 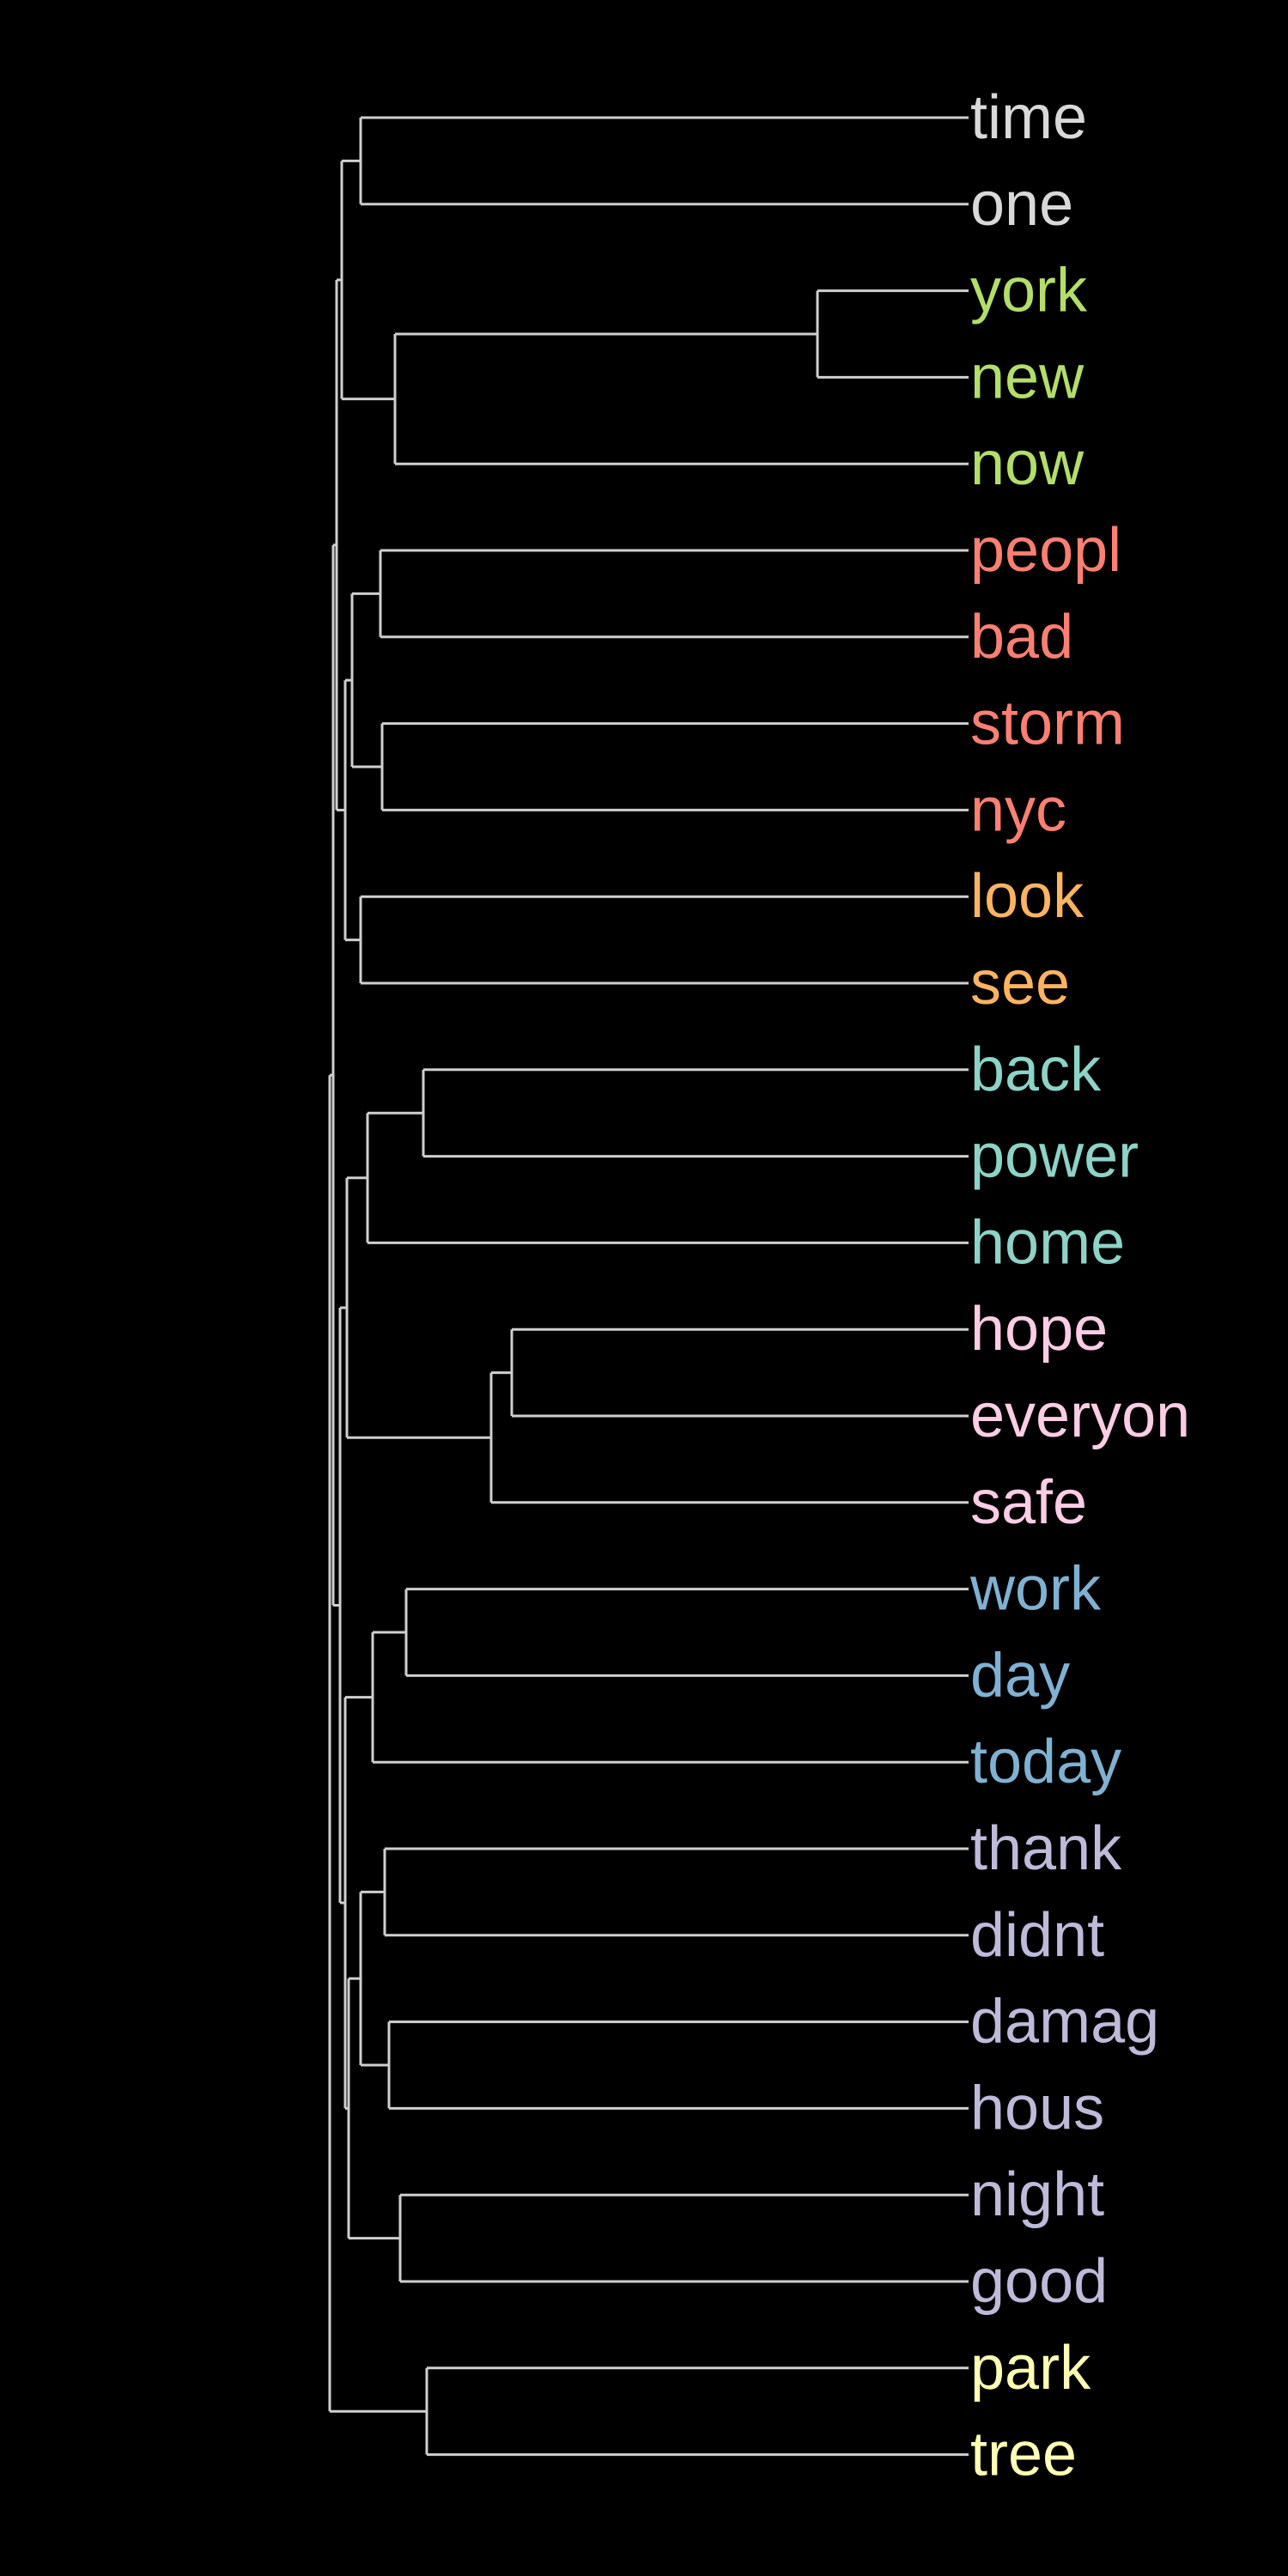 What do you see at coordinates (1054, 1156) in the screenshot?
I see `leaf-label-power: power` at bounding box center [1054, 1156].